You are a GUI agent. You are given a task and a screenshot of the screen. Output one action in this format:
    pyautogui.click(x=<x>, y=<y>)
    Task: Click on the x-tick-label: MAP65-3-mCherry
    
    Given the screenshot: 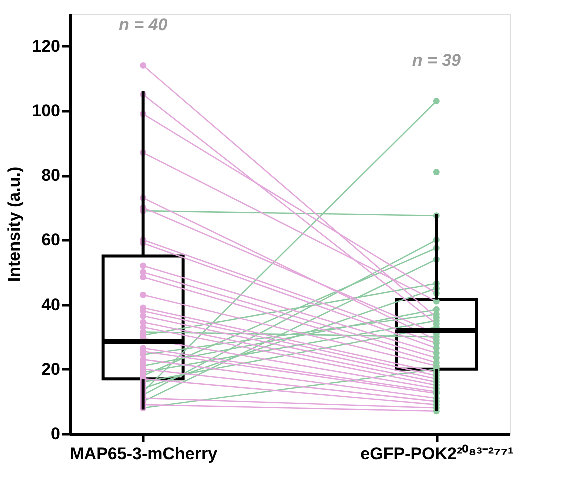 What is the action you would take?
    pyautogui.click(x=144, y=454)
    